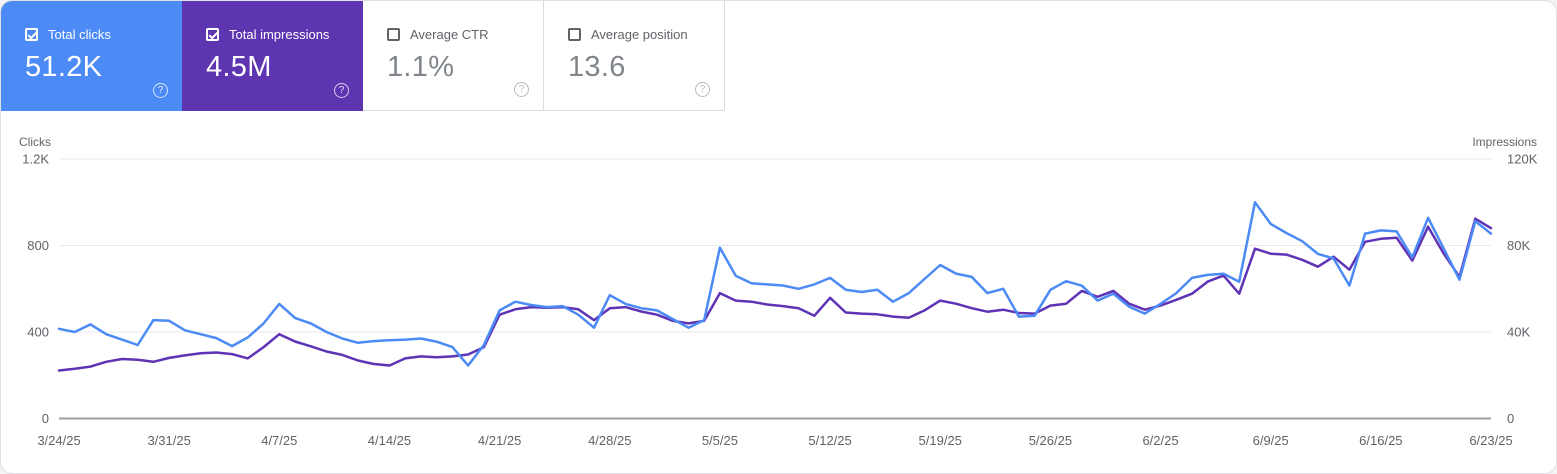 Image resolution: width=1557 pixels, height=474 pixels. Describe the element at coordinates (639, 34) in the screenshot. I see `average-position-label: Average position` at that location.